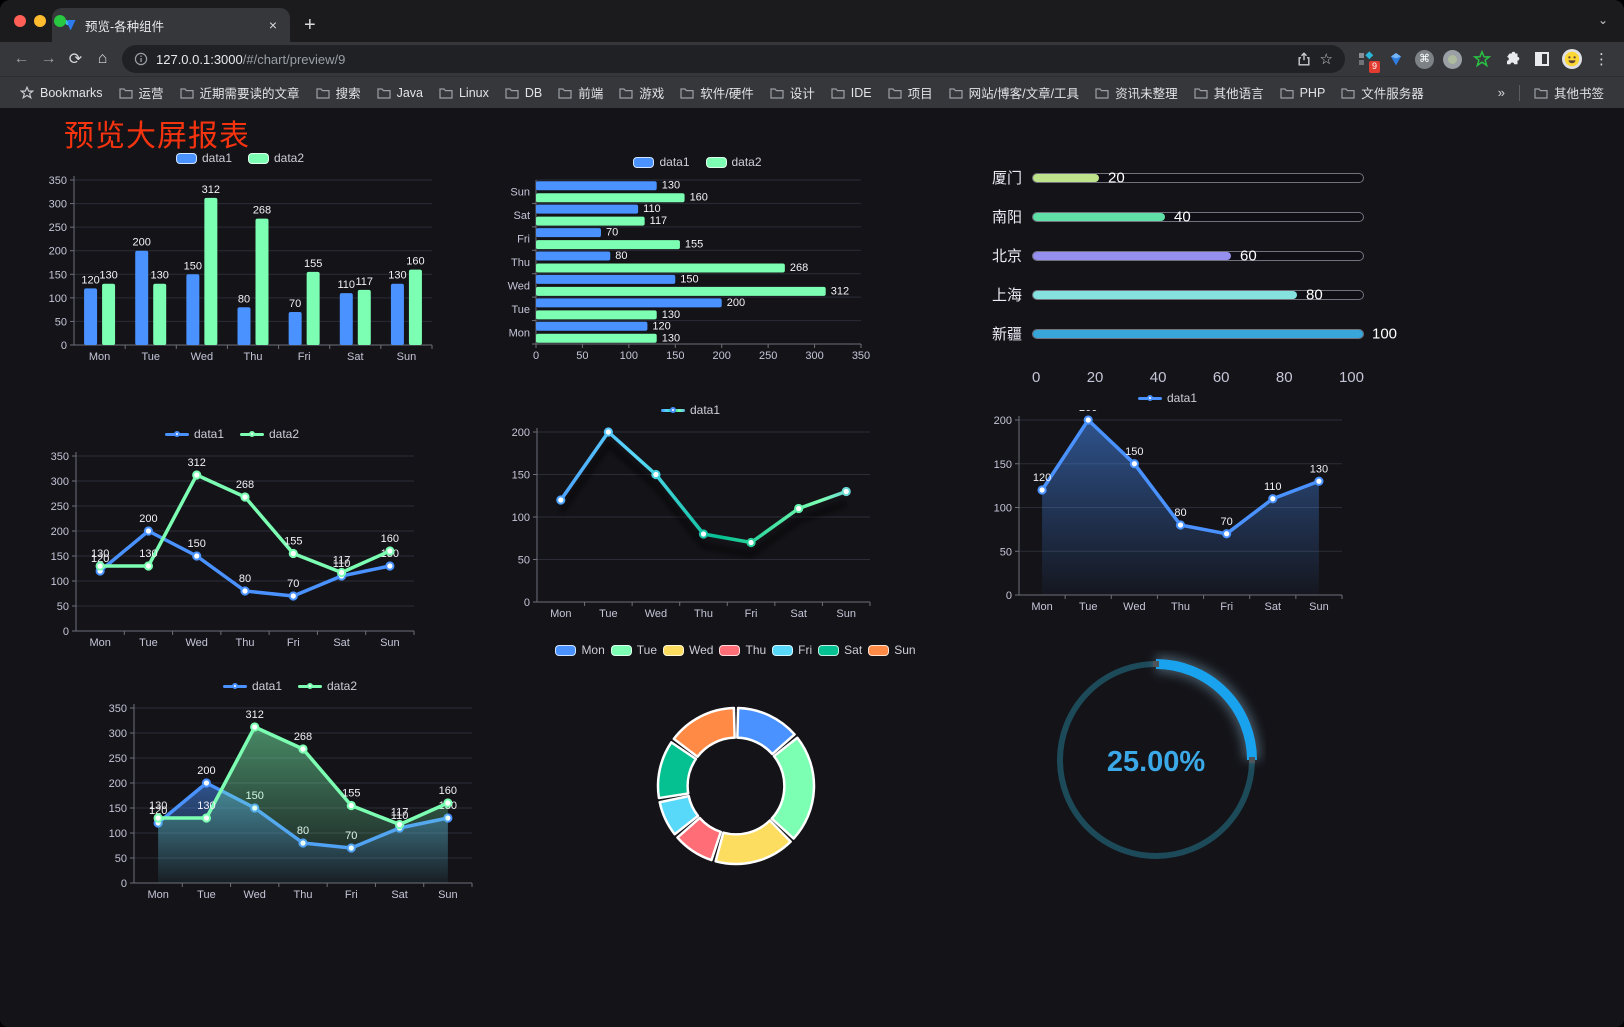 The height and width of the screenshot is (1027, 1624). I want to click on extension-grid-icon: 9, so click(1367, 61).